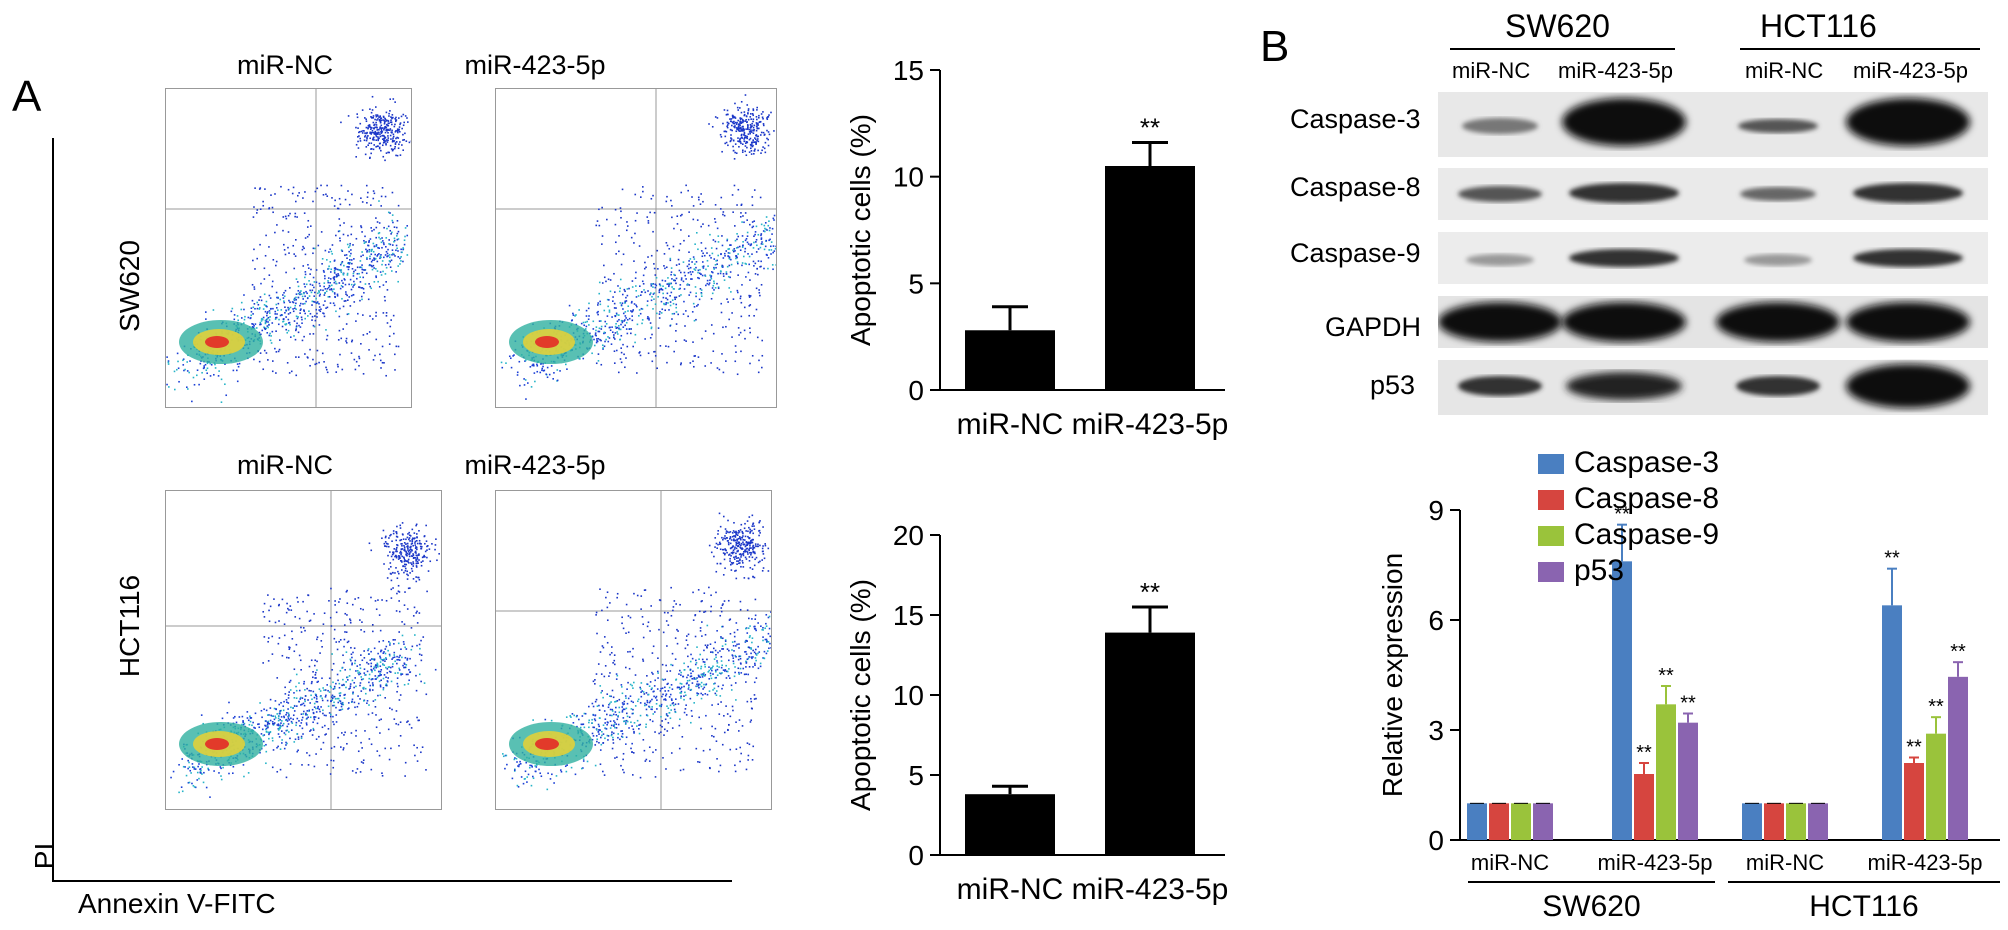 The height and width of the screenshot is (930, 2008). What do you see at coordinates (1393, 385) in the screenshot?
I see `blot-label-p53: p53` at bounding box center [1393, 385].